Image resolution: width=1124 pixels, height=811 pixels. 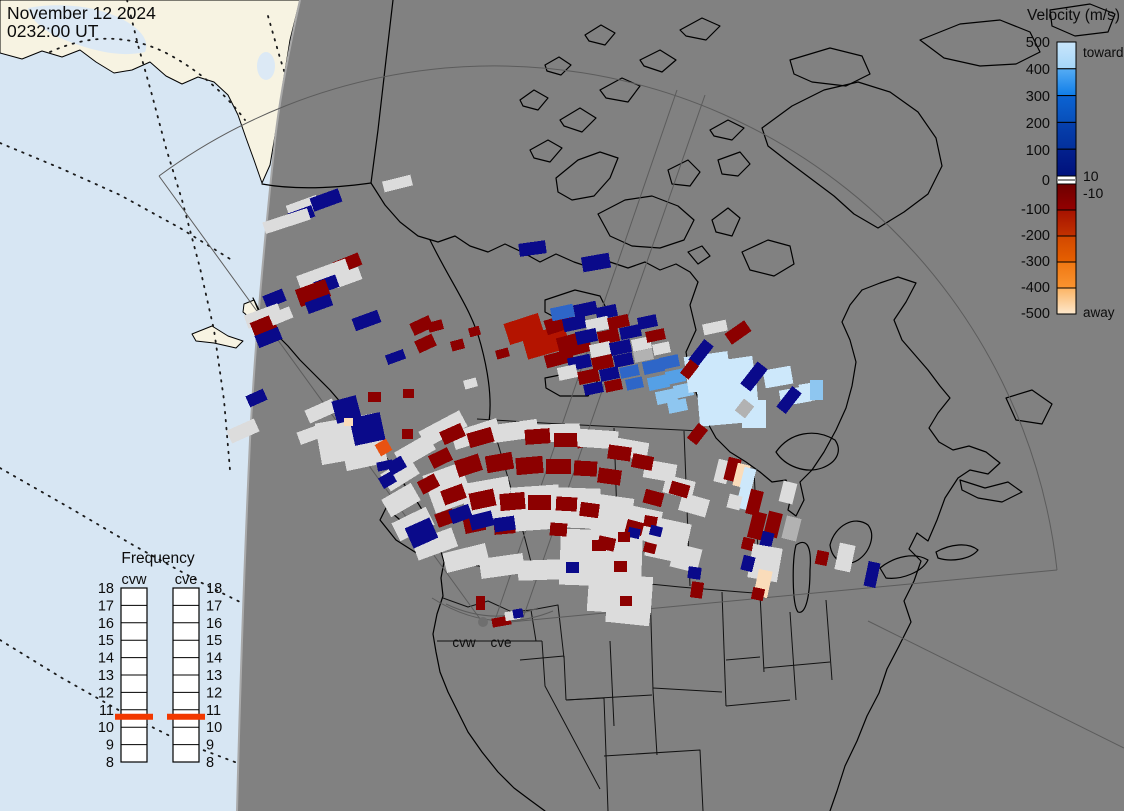 I want to click on radar-labels: cvw cve, so click(x=481, y=642).